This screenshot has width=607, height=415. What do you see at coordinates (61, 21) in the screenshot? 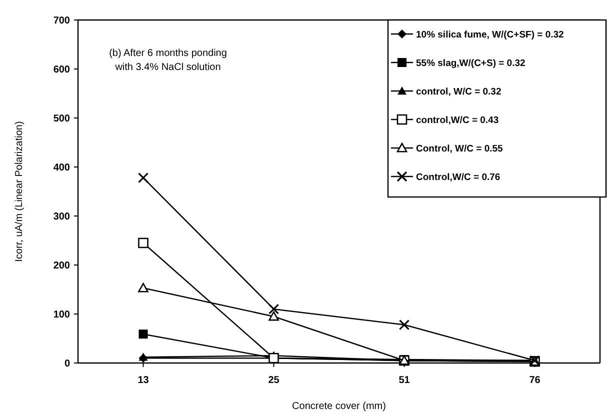
I see `y-tick-label: 700` at bounding box center [61, 21].